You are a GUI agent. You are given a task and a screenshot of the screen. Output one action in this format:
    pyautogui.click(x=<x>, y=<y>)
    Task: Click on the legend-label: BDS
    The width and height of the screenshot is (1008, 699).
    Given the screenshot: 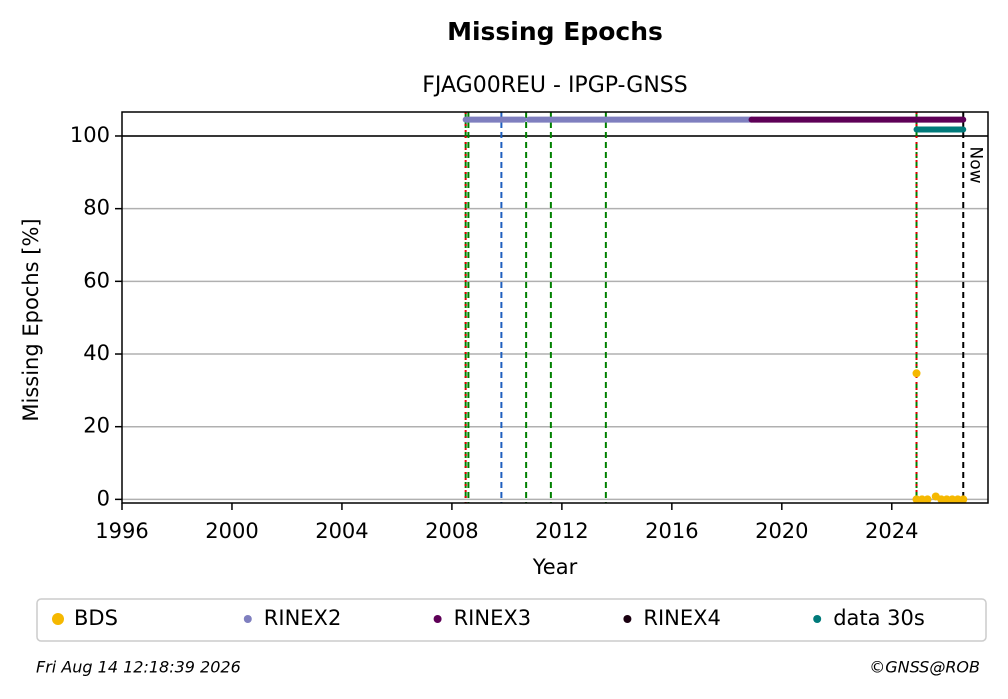 What is the action you would take?
    pyautogui.click(x=96, y=618)
    